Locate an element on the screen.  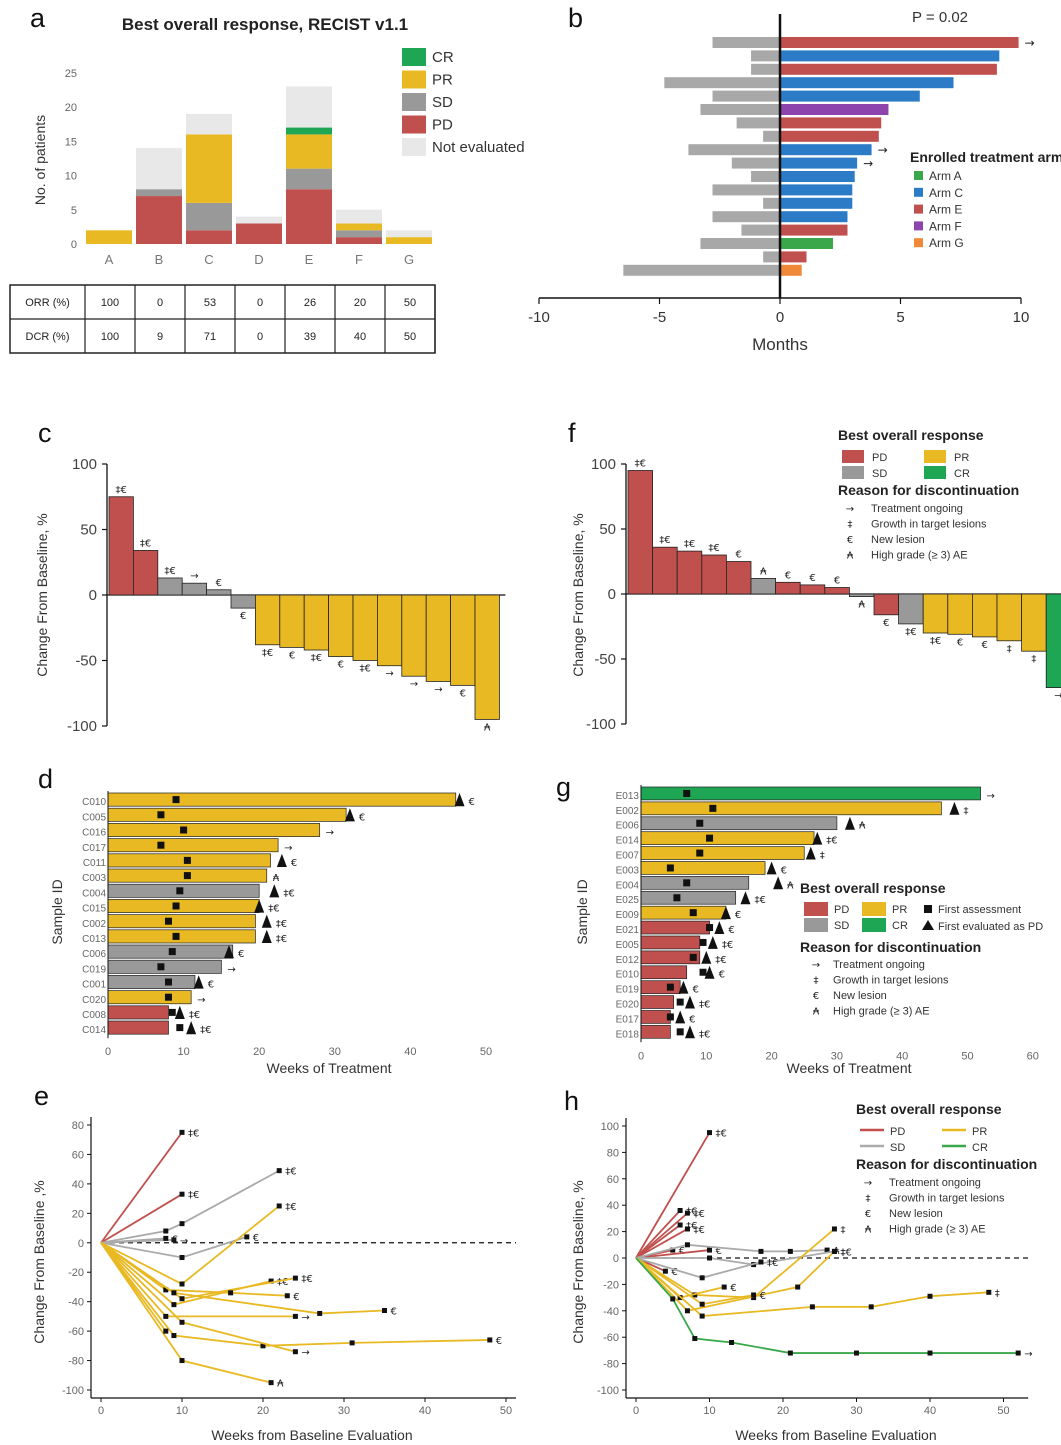
legend-label: PR is located at coordinates (961, 458).